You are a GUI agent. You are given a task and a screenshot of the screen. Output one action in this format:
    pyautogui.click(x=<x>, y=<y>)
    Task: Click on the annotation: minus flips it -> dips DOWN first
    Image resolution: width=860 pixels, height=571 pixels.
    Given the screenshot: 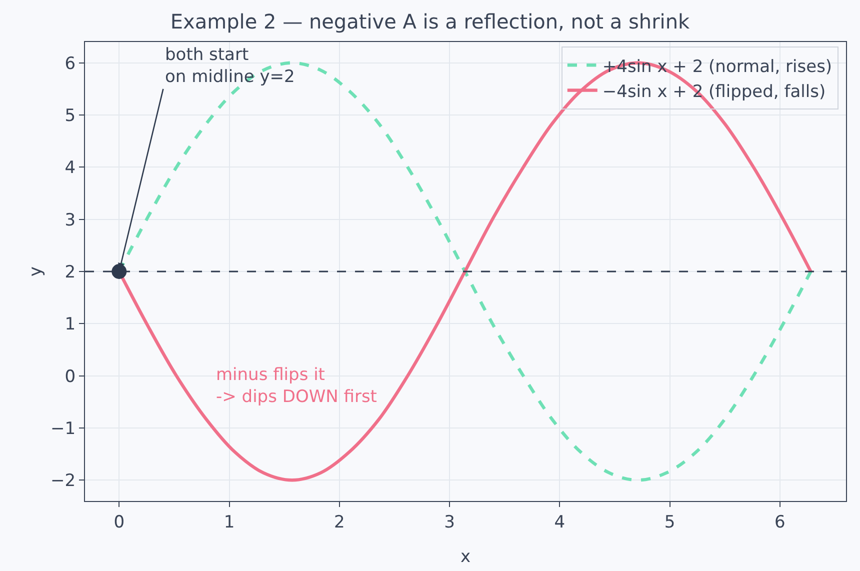 What is the action you would take?
    pyautogui.click(x=297, y=386)
    